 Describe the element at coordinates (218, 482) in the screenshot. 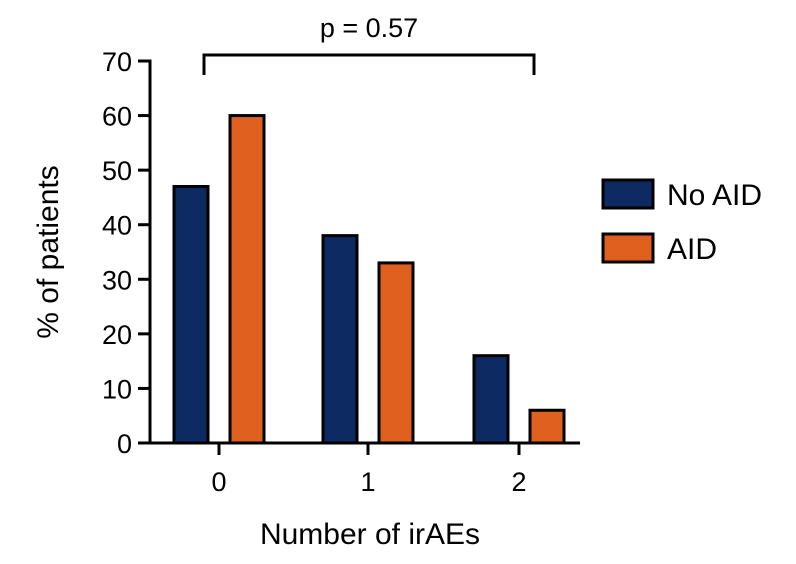

I see `x-tick-label: 0` at that location.